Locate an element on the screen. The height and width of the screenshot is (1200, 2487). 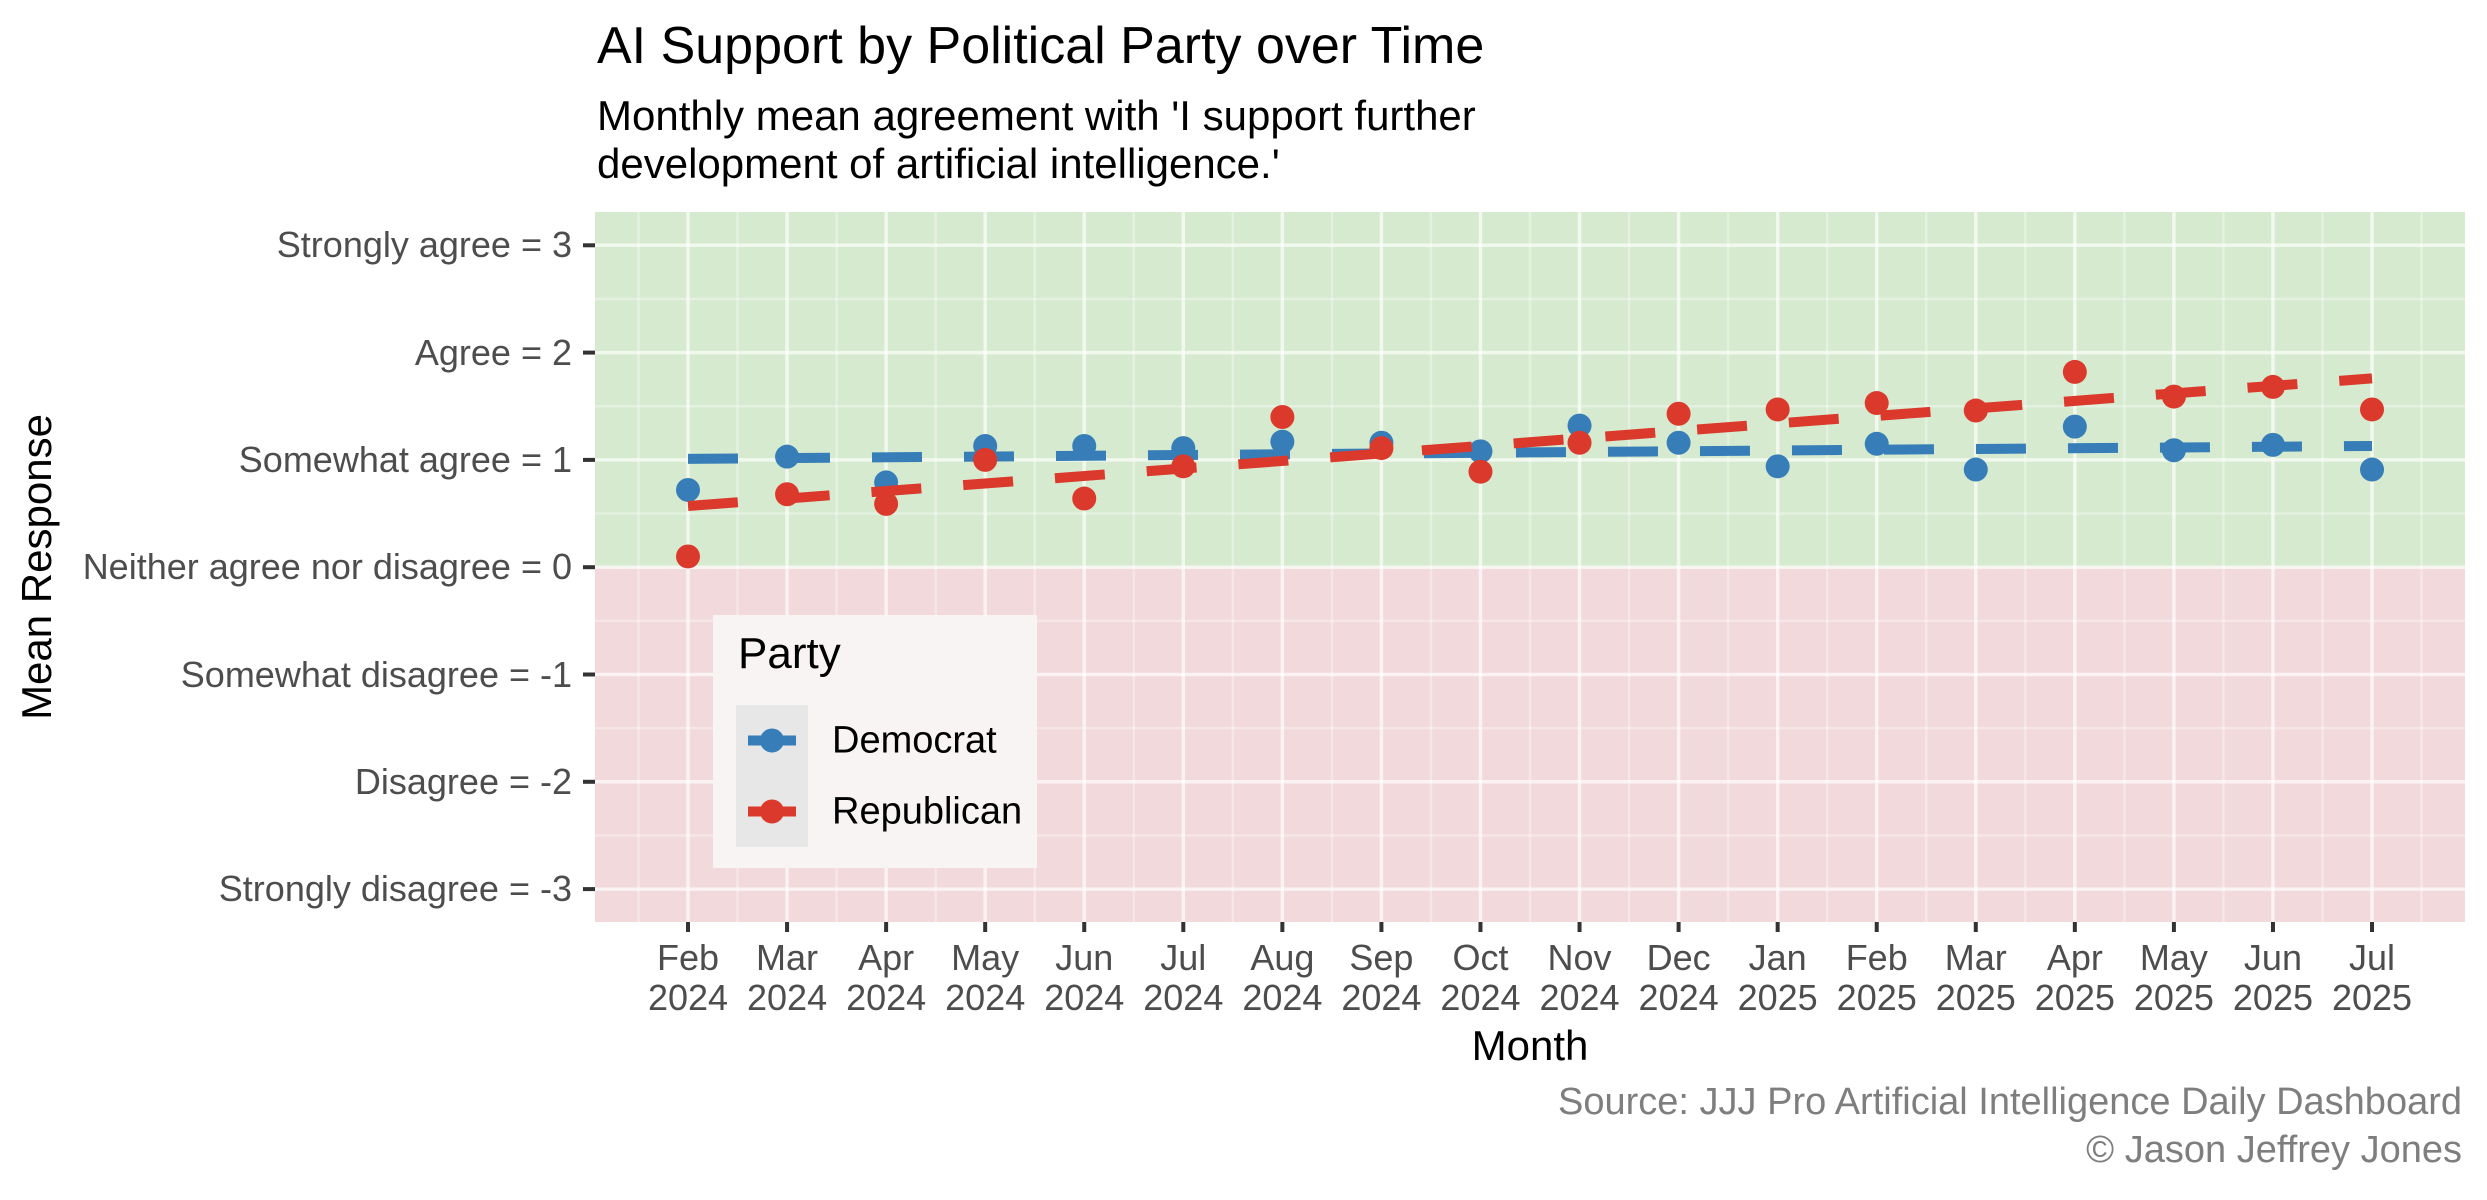
republican-point-oct-2024 is located at coordinates (1480, 471).